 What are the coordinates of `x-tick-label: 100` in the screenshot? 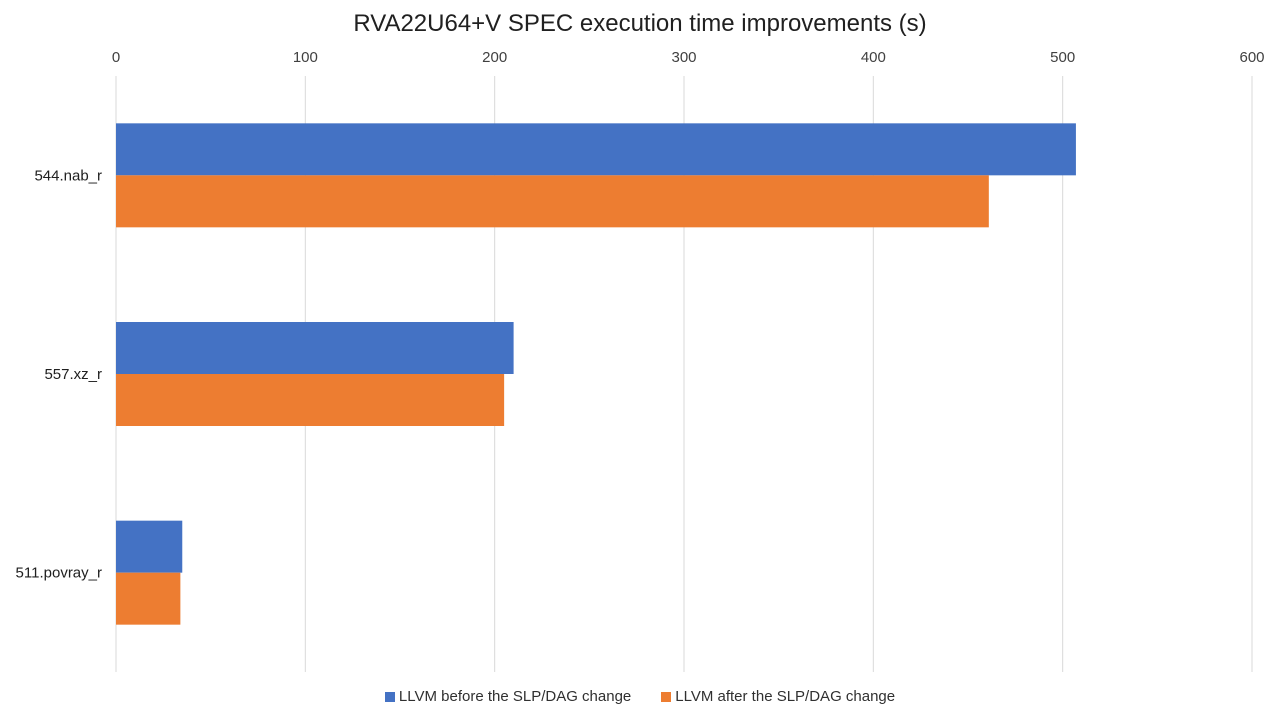 It's located at (305, 57).